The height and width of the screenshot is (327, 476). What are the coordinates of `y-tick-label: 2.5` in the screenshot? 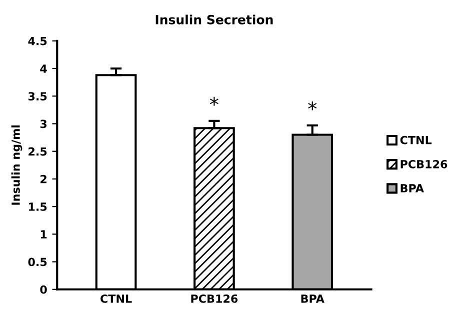 It's located at (37, 151).